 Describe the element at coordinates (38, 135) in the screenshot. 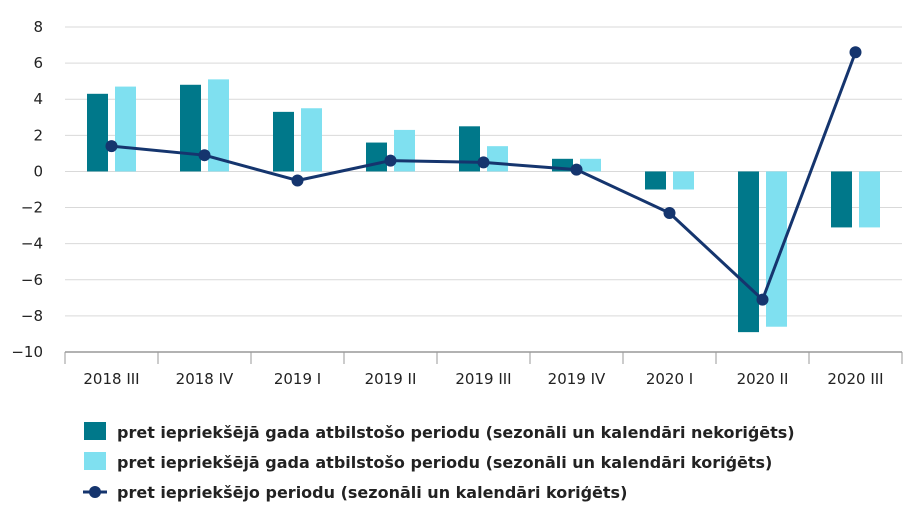

I see `y-tick-label: 2` at that location.